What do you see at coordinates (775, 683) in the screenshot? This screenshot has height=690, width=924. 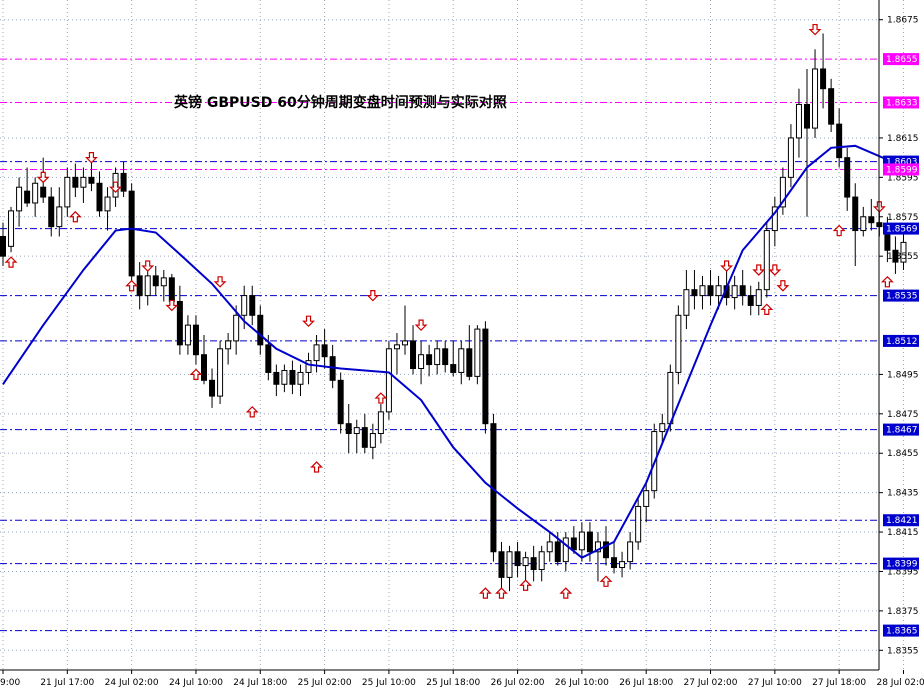 I see `time-tick-label: 27 Jul 10:00` at bounding box center [775, 683].